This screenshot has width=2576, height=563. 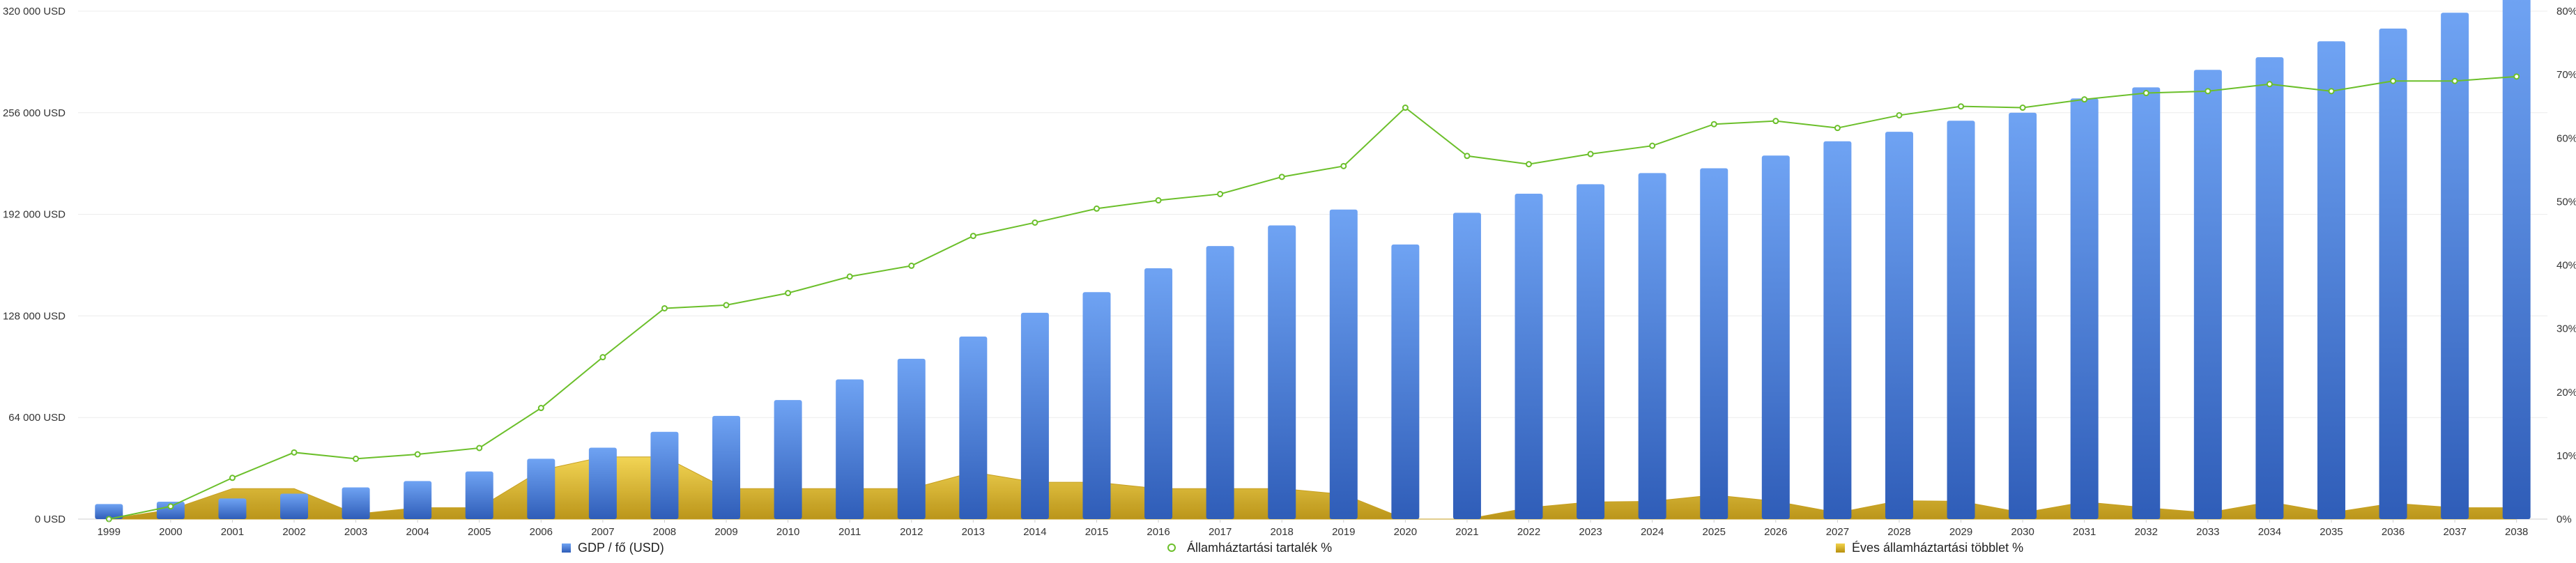 What do you see at coordinates (1343, 532) in the screenshot?
I see `x-axis-tick-label: 2019` at bounding box center [1343, 532].